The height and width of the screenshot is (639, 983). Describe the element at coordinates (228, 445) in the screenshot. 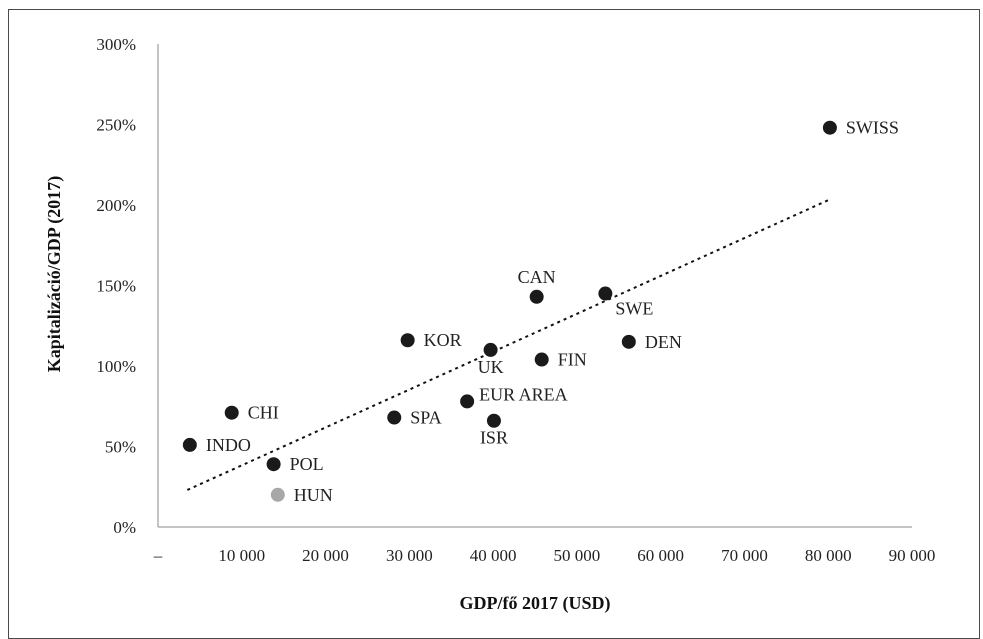

I see `point-label: INDO` at that location.